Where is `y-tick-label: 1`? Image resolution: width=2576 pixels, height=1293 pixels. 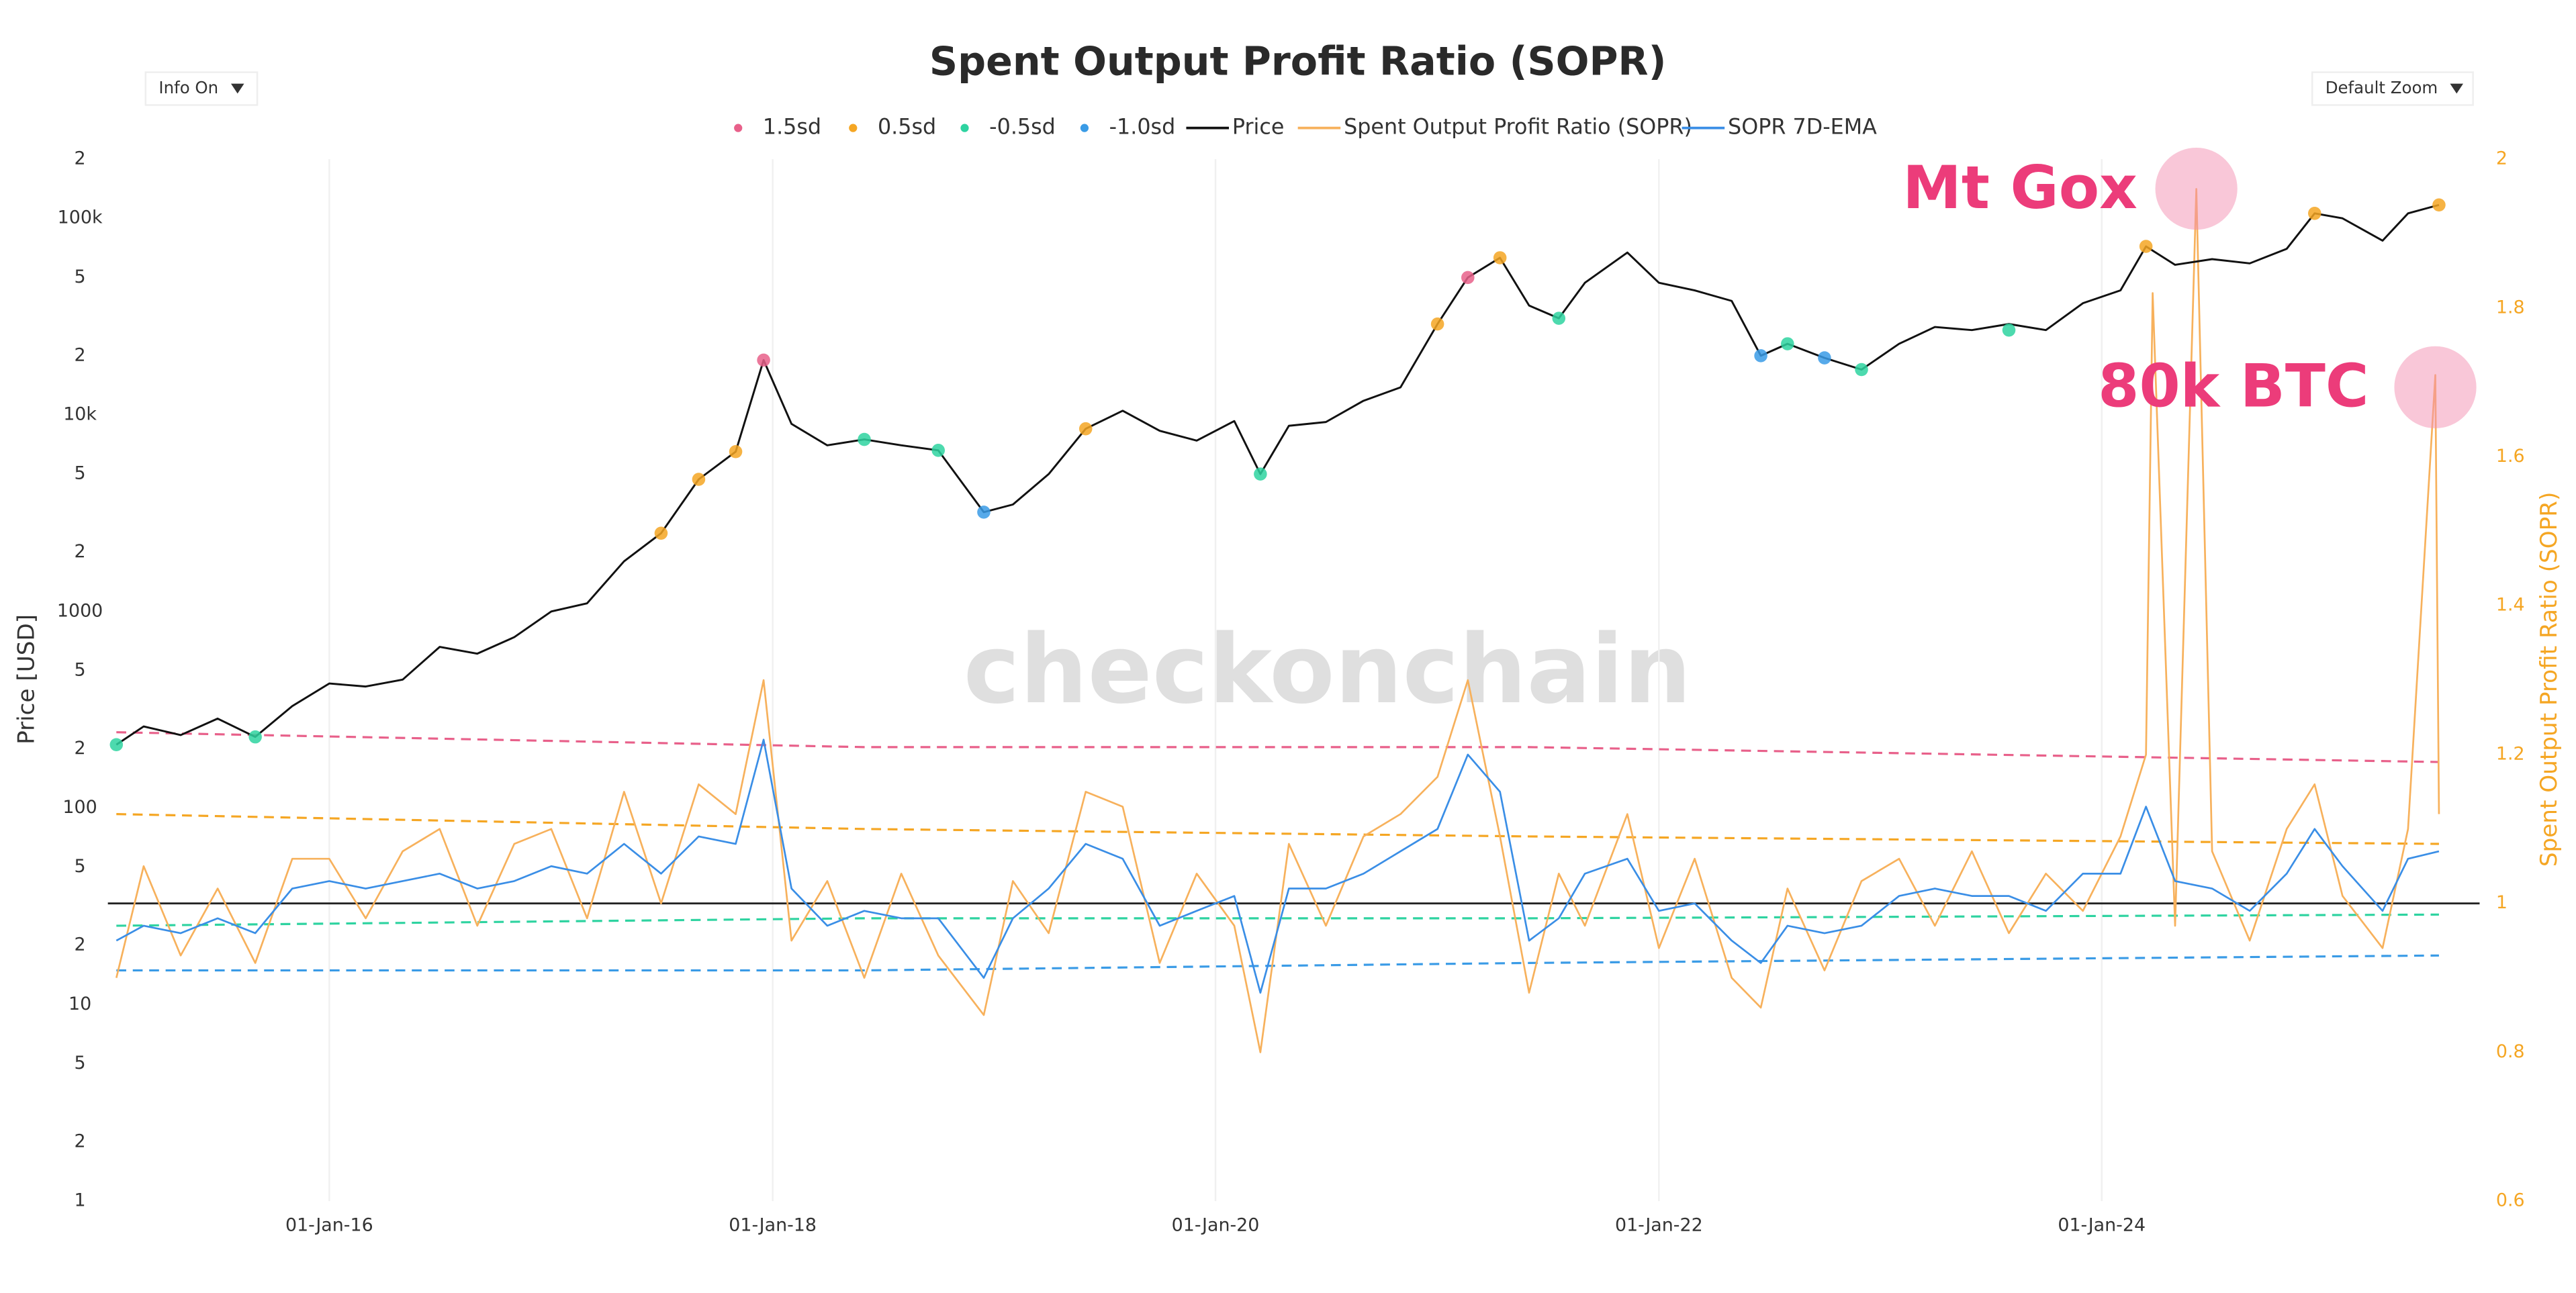 y-tick-label: 1 is located at coordinates (80, 1200).